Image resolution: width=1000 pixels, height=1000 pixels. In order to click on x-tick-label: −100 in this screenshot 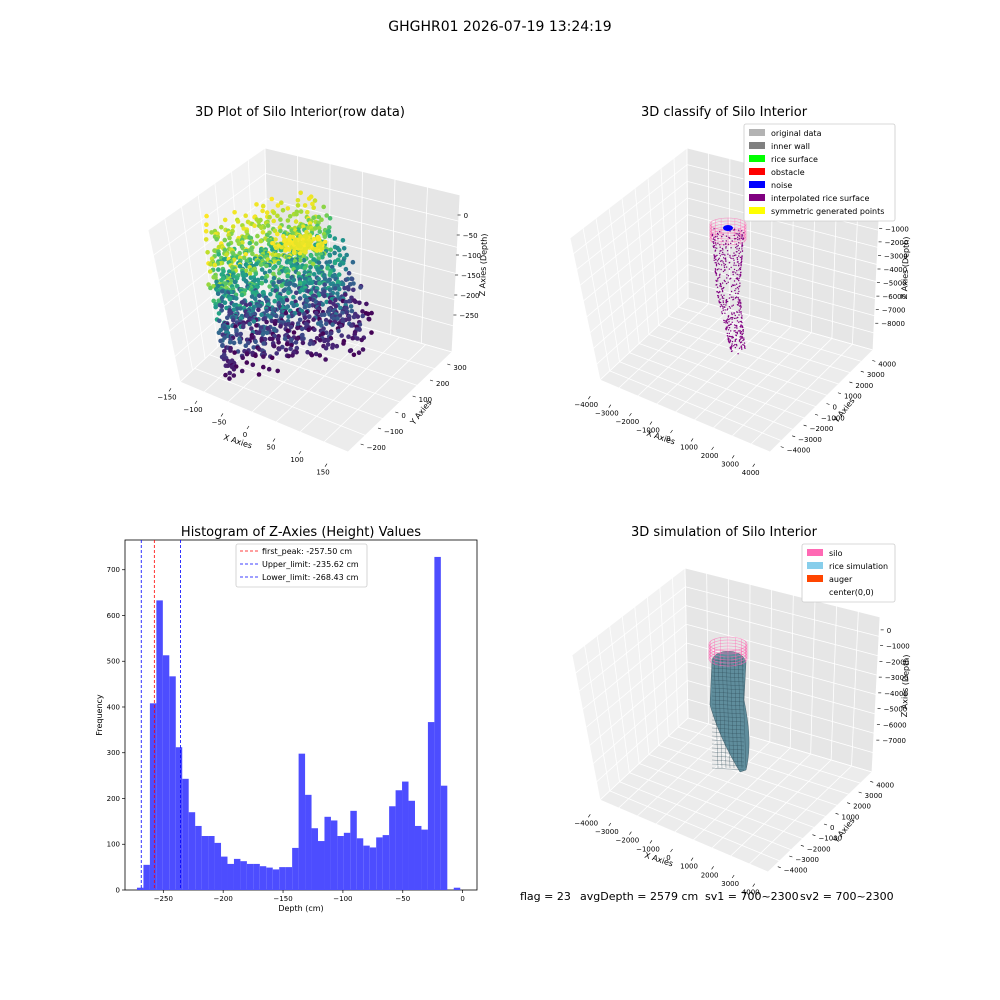, I will do `click(192, 410)`.